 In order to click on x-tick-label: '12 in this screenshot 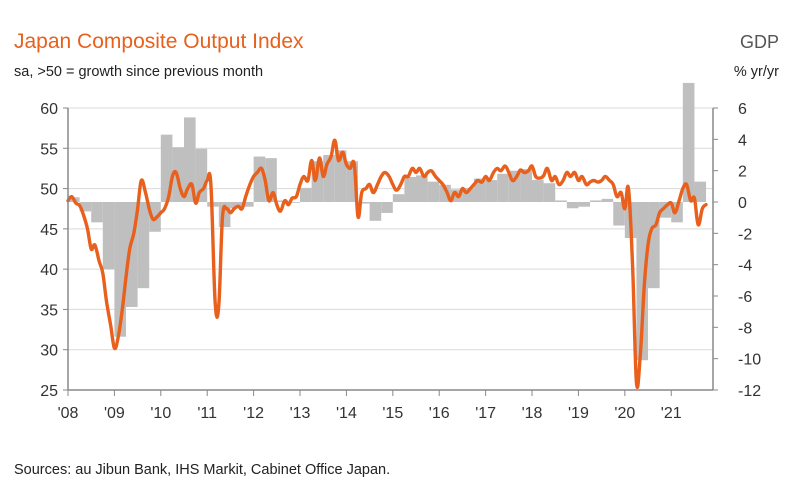, I will do `click(253, 413)`.